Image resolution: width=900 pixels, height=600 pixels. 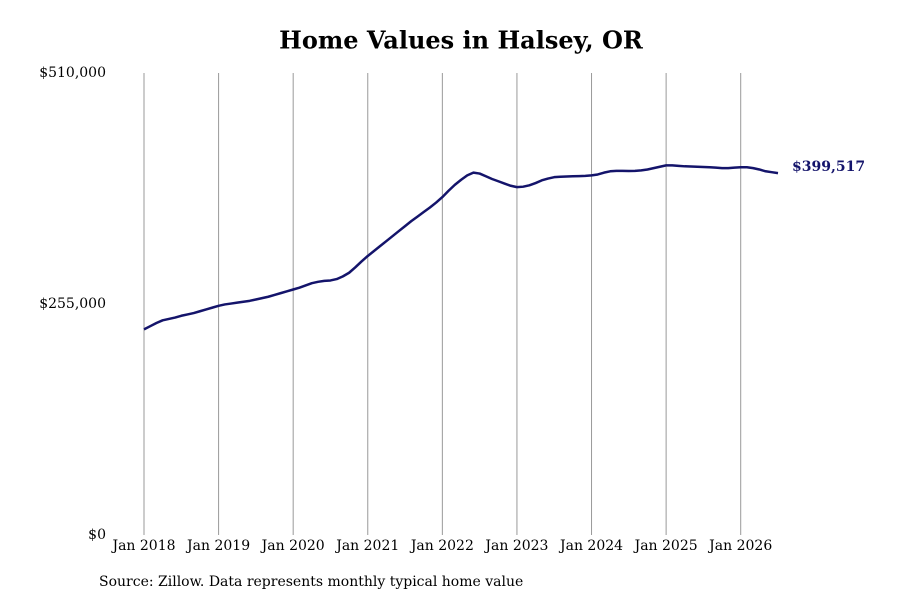 What do you see at coordinates (292, 546) in the screenshot?
I see `x-tick-label: Jan 2020` at bounding box center [292, 546].